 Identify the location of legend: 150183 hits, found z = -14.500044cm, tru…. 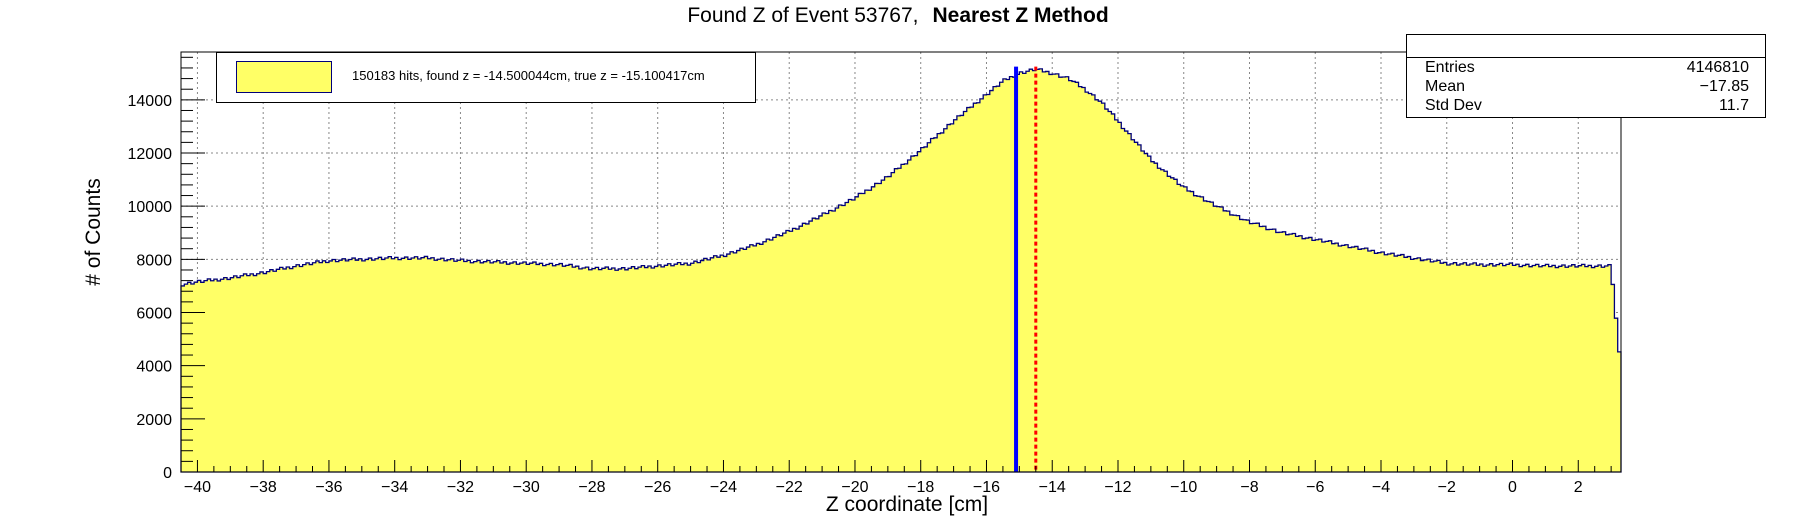
(486, 77).